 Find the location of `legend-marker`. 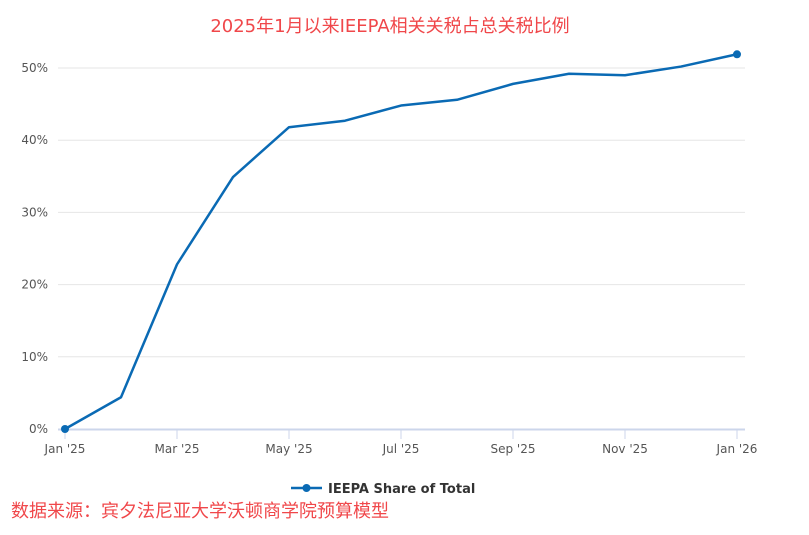

legend-marker is located at coordinates (306, 488).